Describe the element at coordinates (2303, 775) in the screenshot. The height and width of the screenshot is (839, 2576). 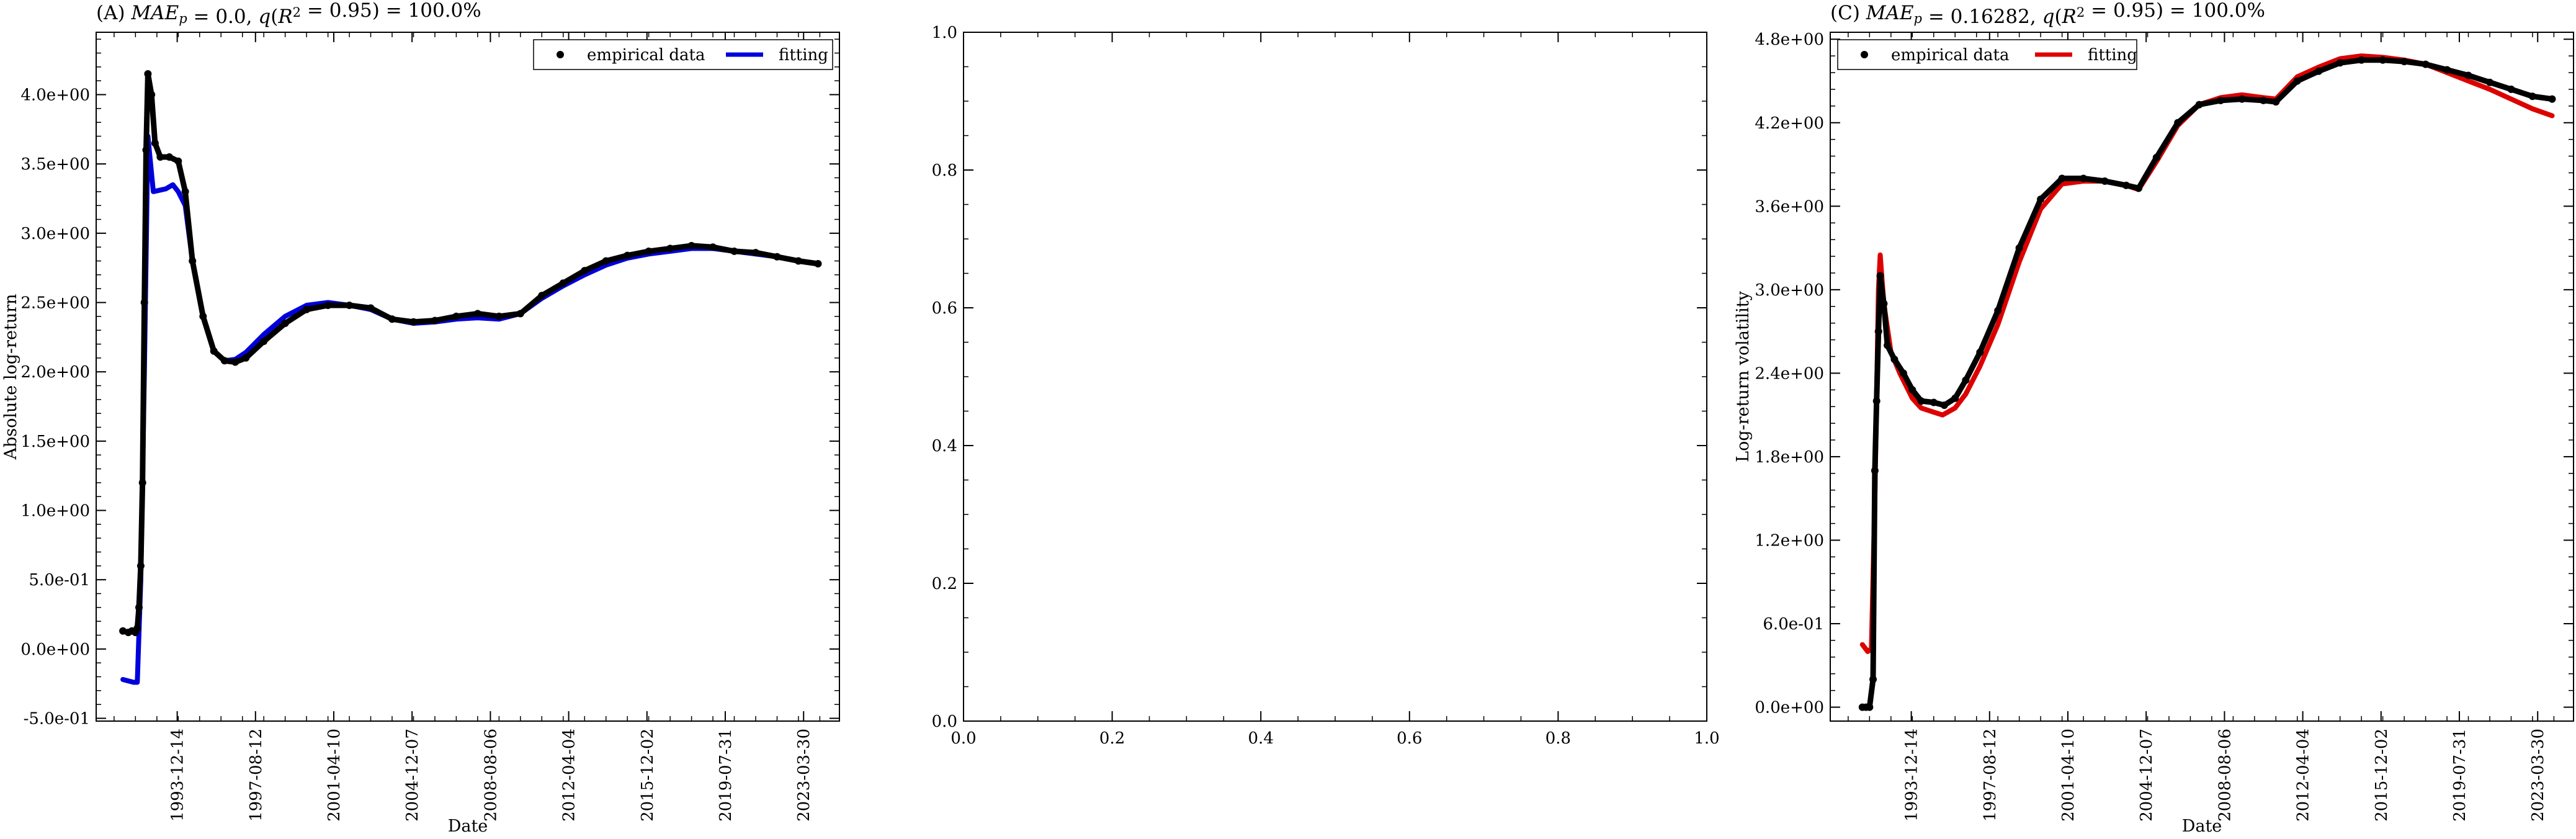
I see `panel-c-x-tick-label: 2012-04-04` at that location.